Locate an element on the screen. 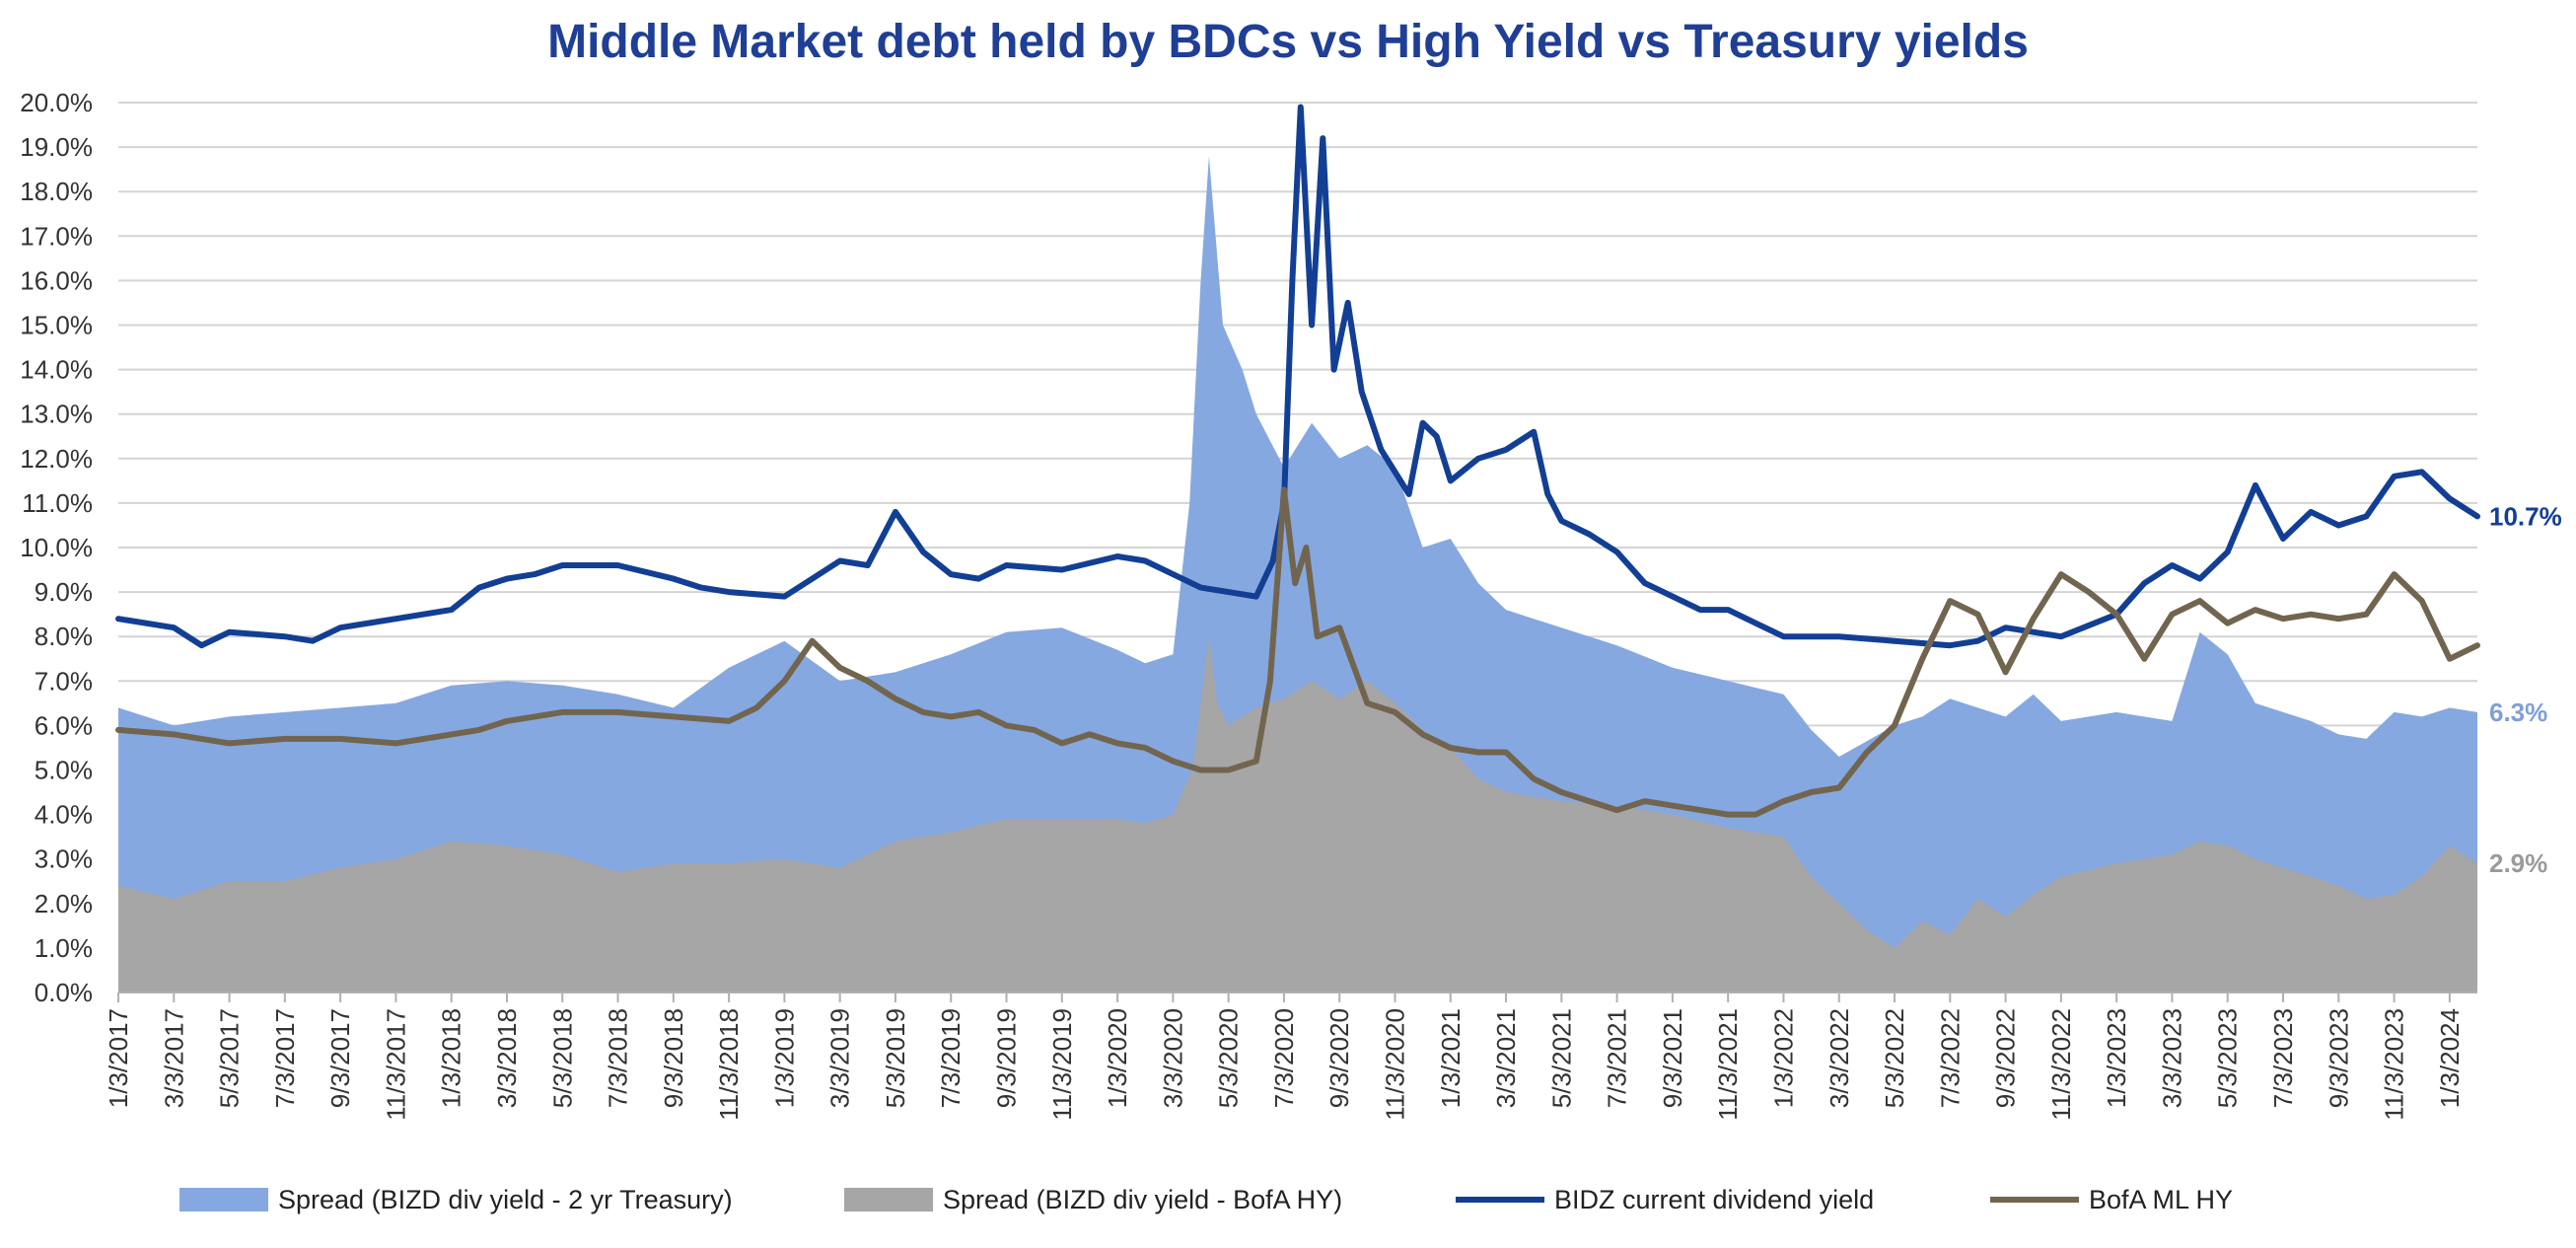  y-tick-label: 18.0% is located at coordinates (57, 191).